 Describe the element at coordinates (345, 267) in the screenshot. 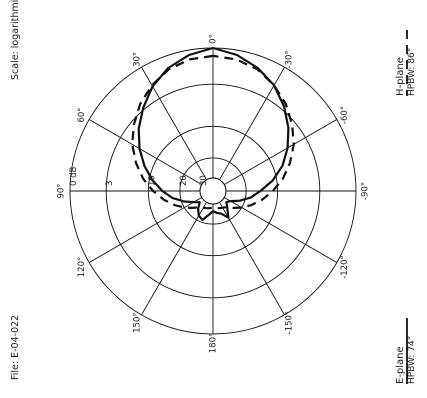

I see `angle-label--120: -120°` at that location.